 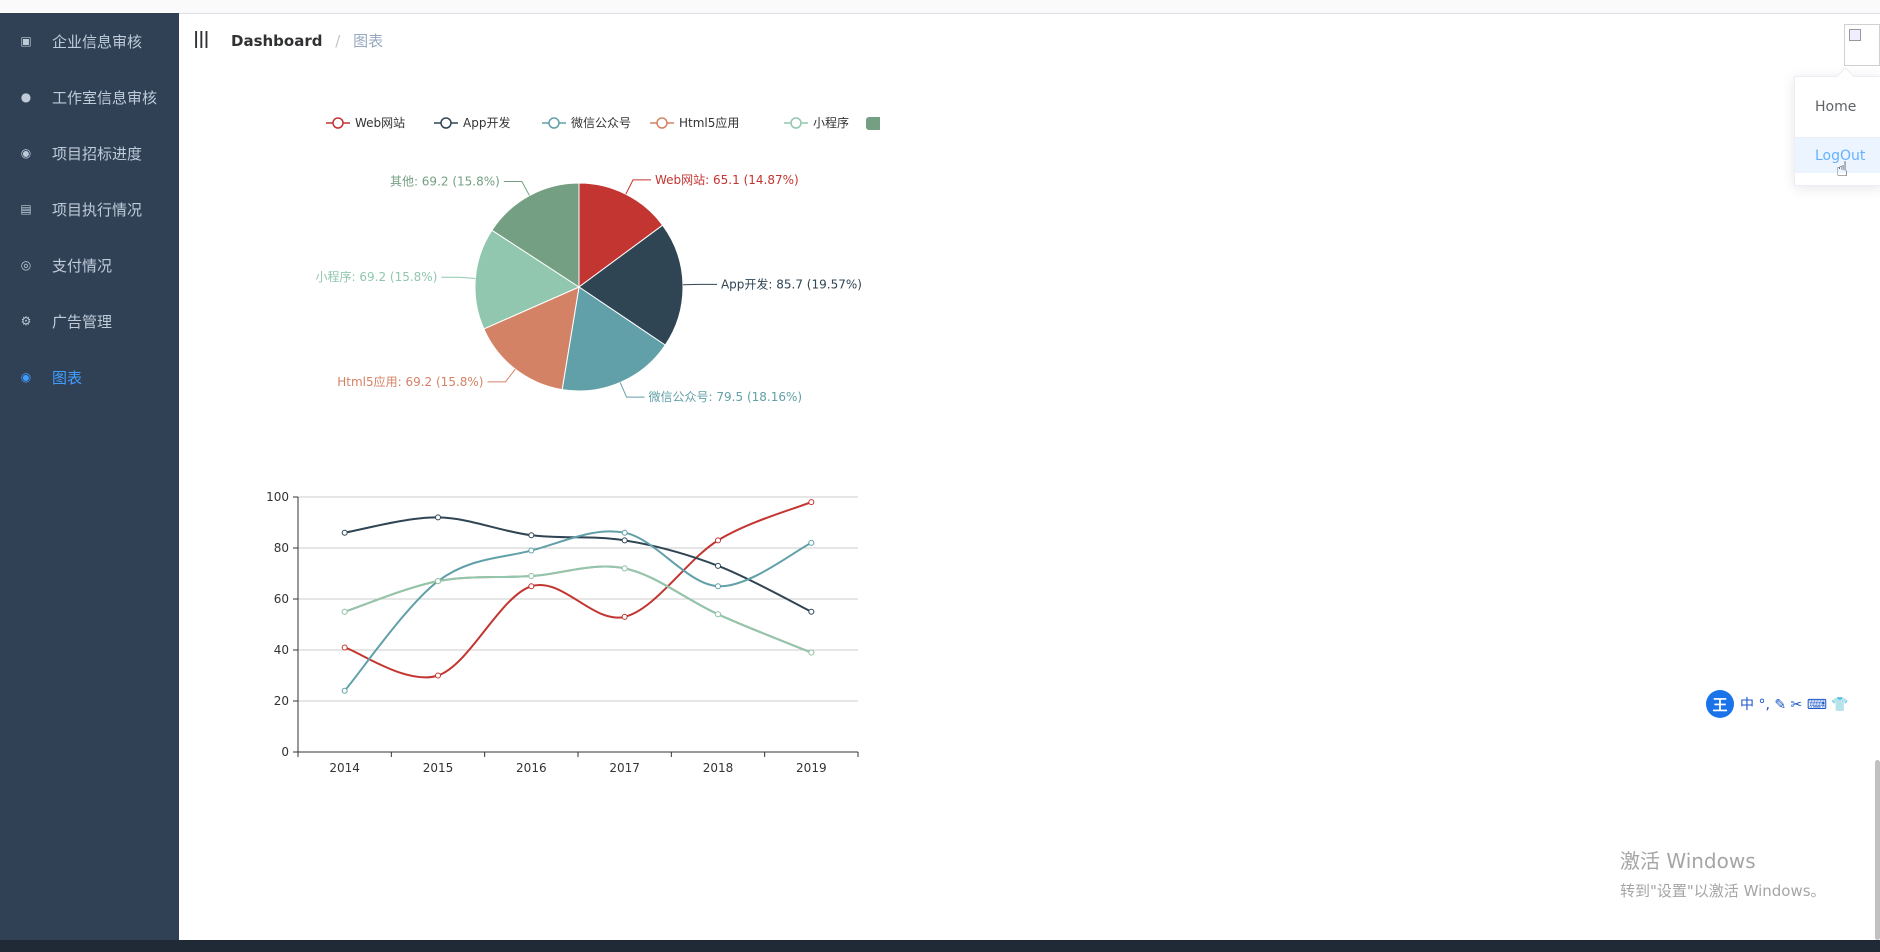 I want to click on sidebar-item-label: 支付情况, so click(x=82, y=265).